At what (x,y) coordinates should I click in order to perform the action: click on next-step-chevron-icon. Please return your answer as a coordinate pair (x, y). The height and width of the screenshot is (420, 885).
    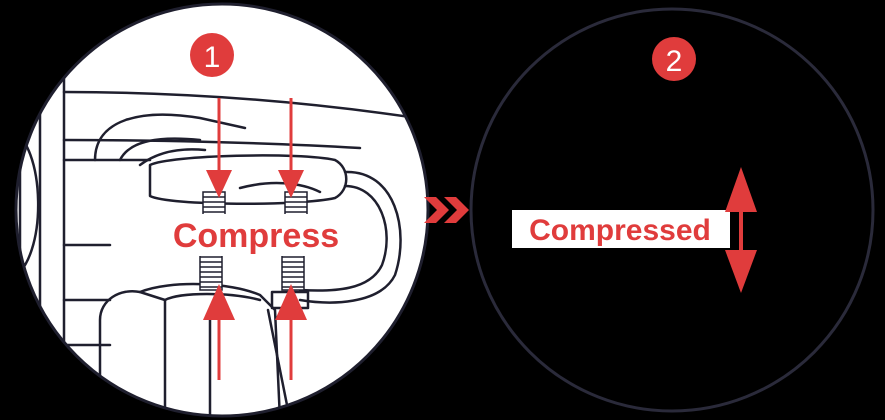
    Looking at the image, I should click on (446, 210).